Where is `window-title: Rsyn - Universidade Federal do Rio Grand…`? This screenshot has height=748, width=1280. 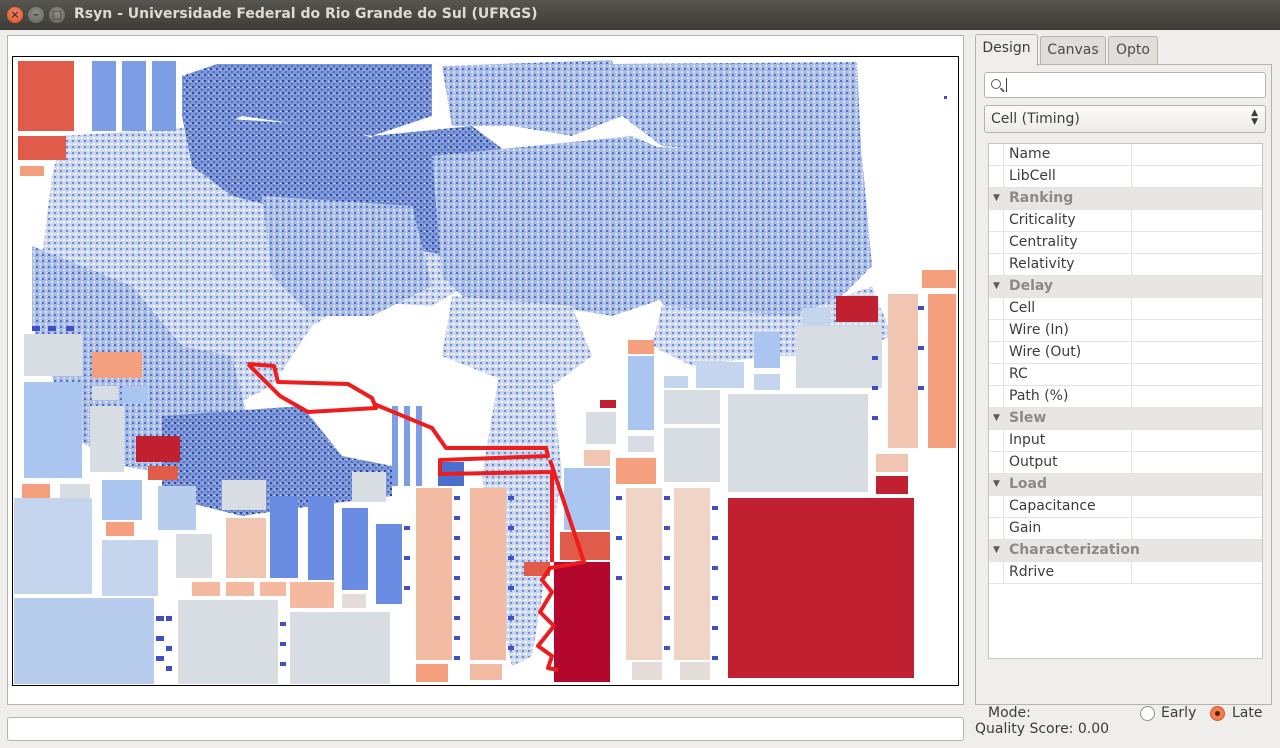
window-title: Rsyn - Universidade Federal do Rio Grand… is located at coordinates (306, 14).